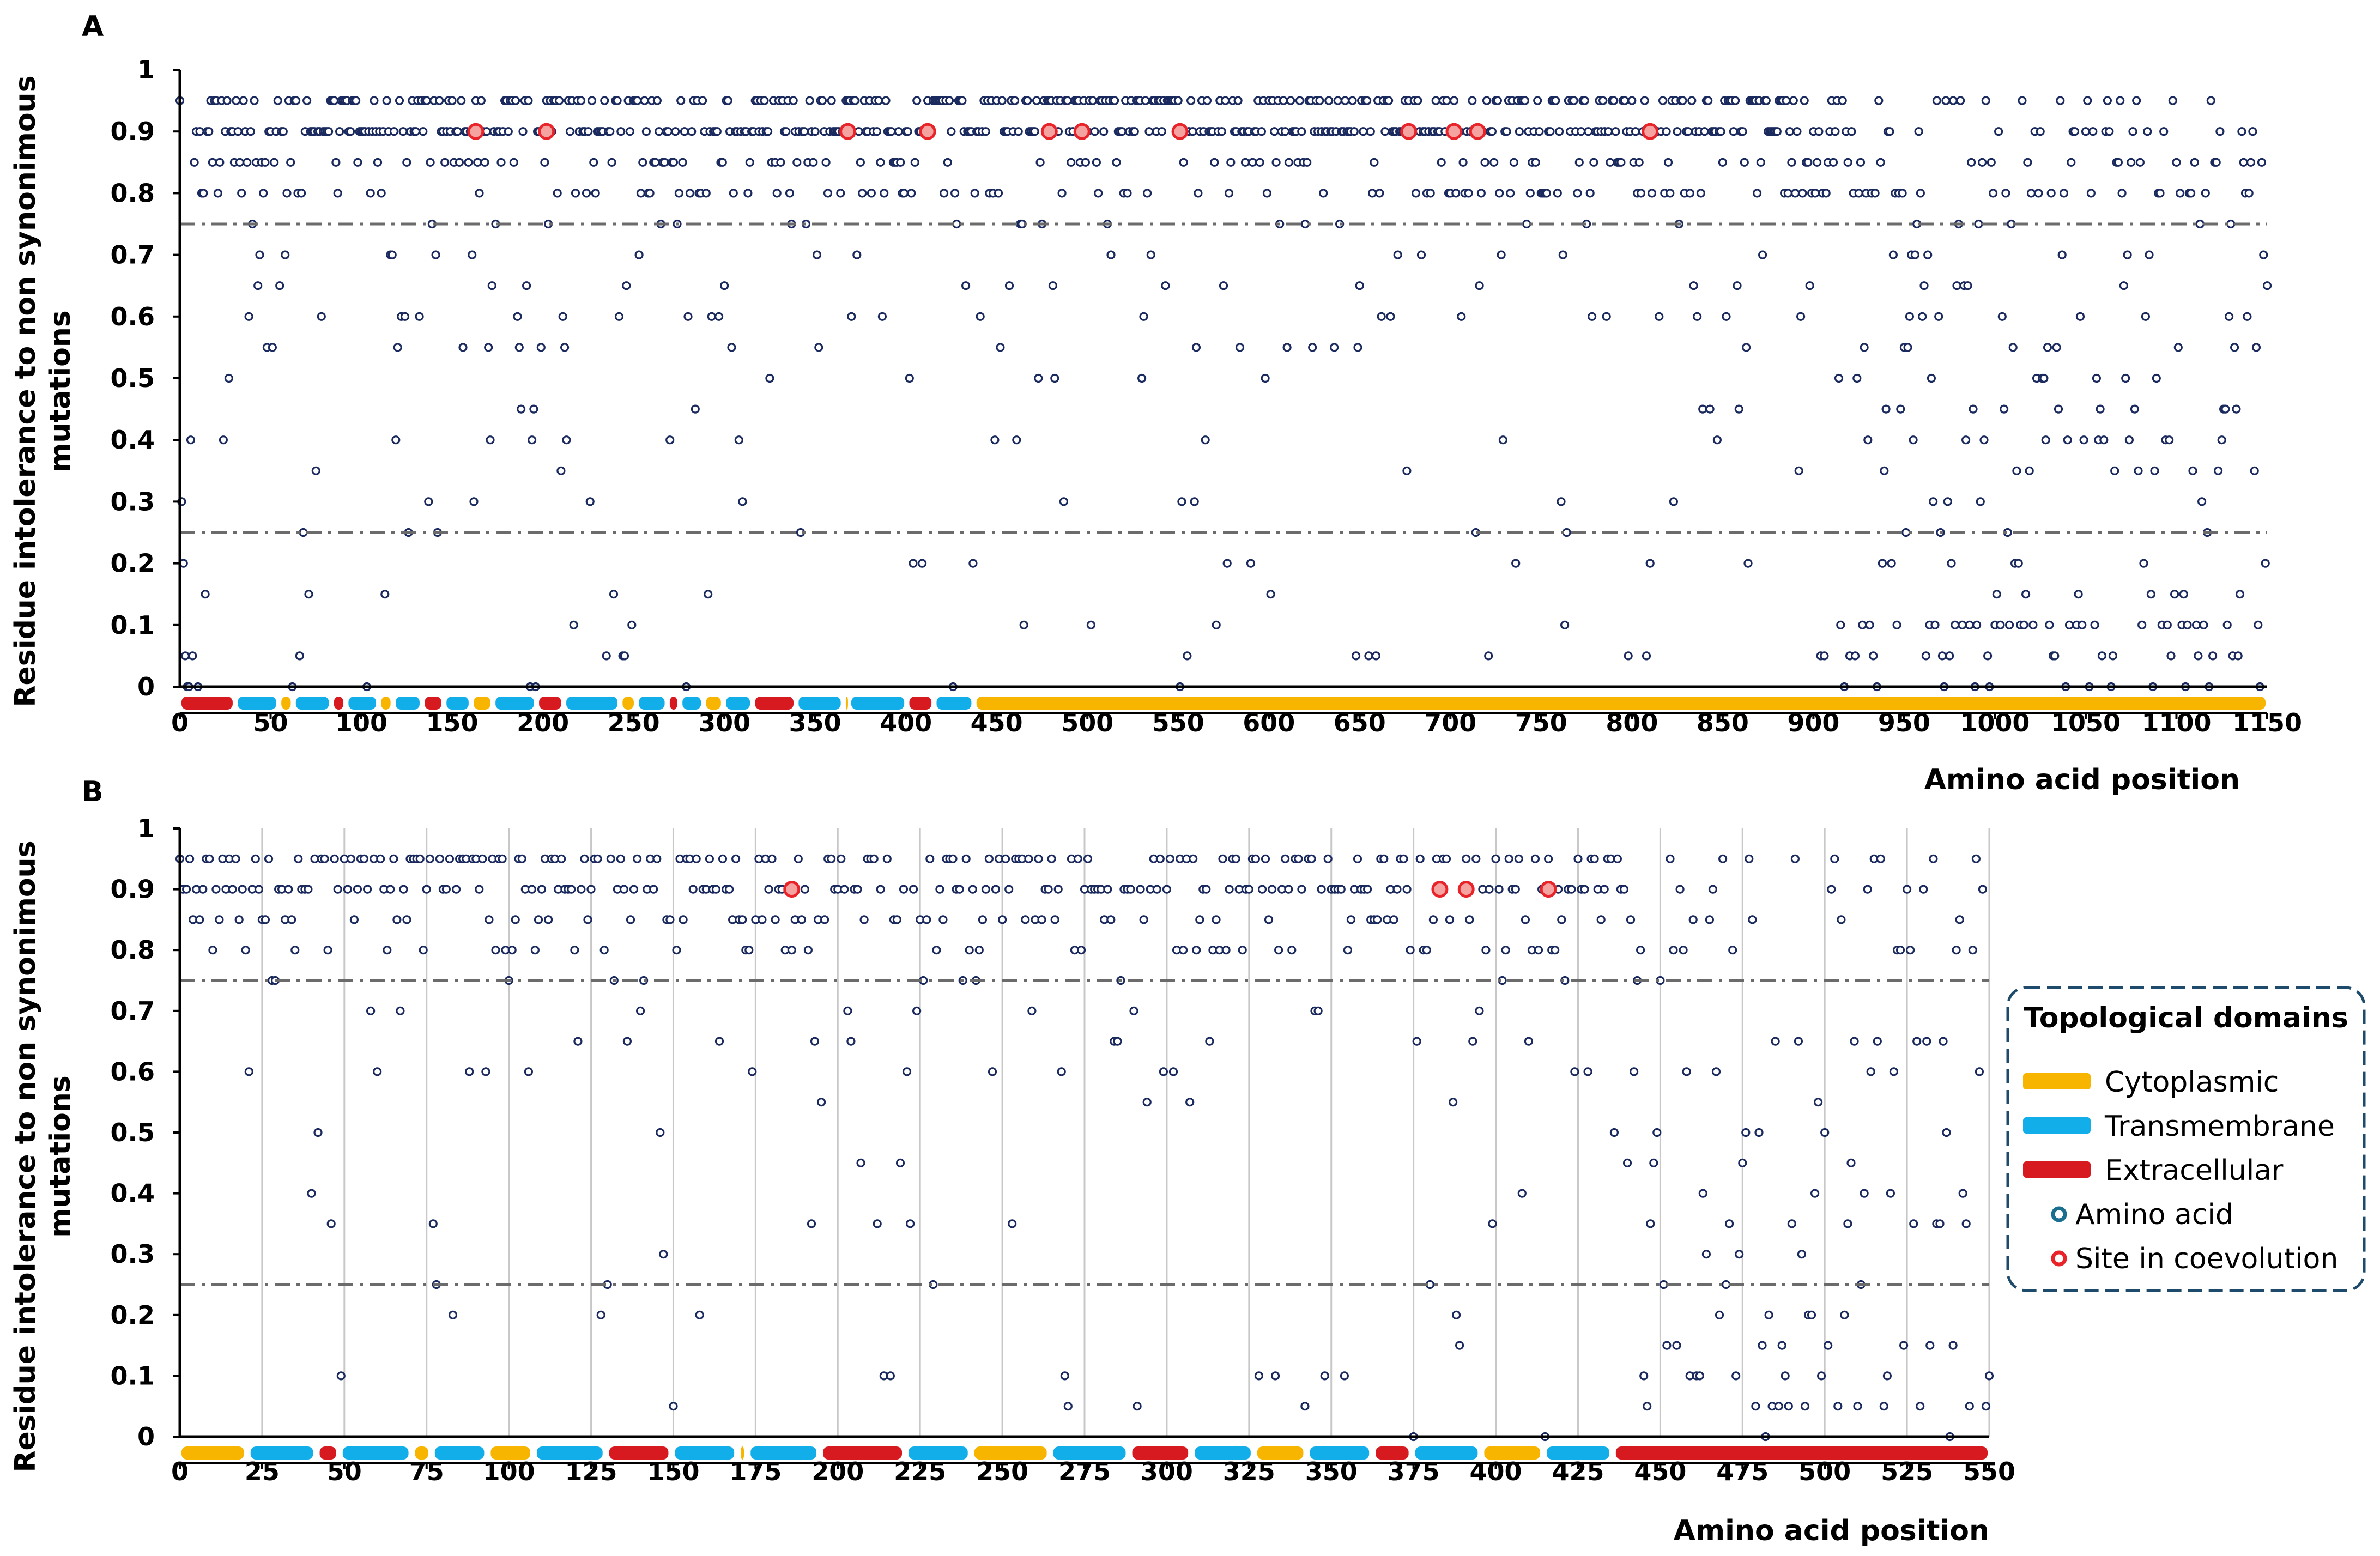 This screenshot has width=2380, height=1556. Describe the element at coordinates (1084, 1471) in the screenshot. I see `x-tick-label: 275` at that location.